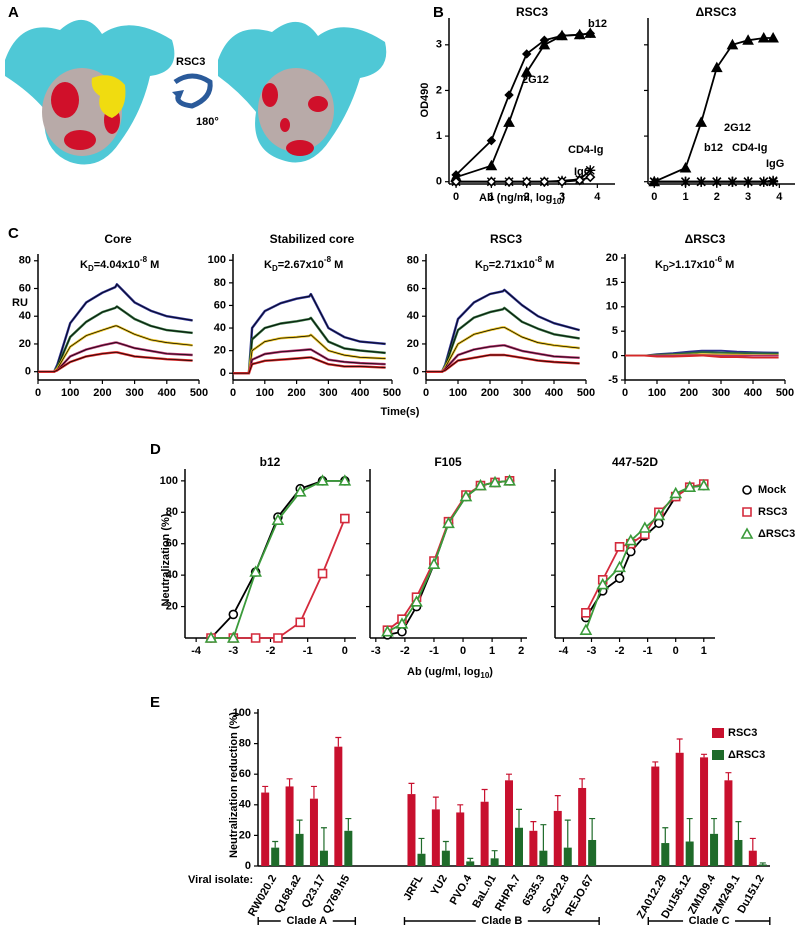 The width and height of the screenshot is (800, 941). I want to click on kd-label-part: >1.17x10, so click(692, 265).